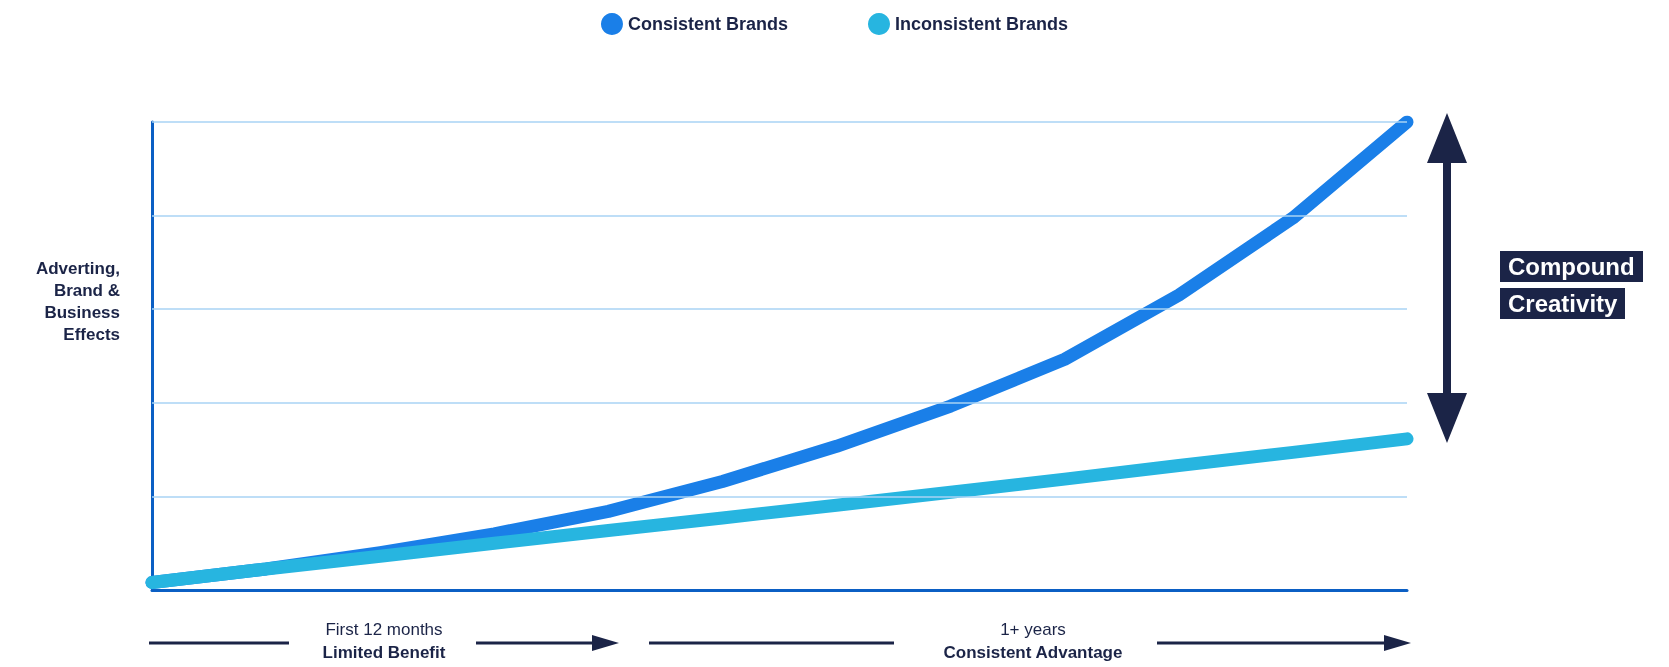 This screenshot has width=1669, height=667. I want to click on text: First 12 months, so click(384, 630).